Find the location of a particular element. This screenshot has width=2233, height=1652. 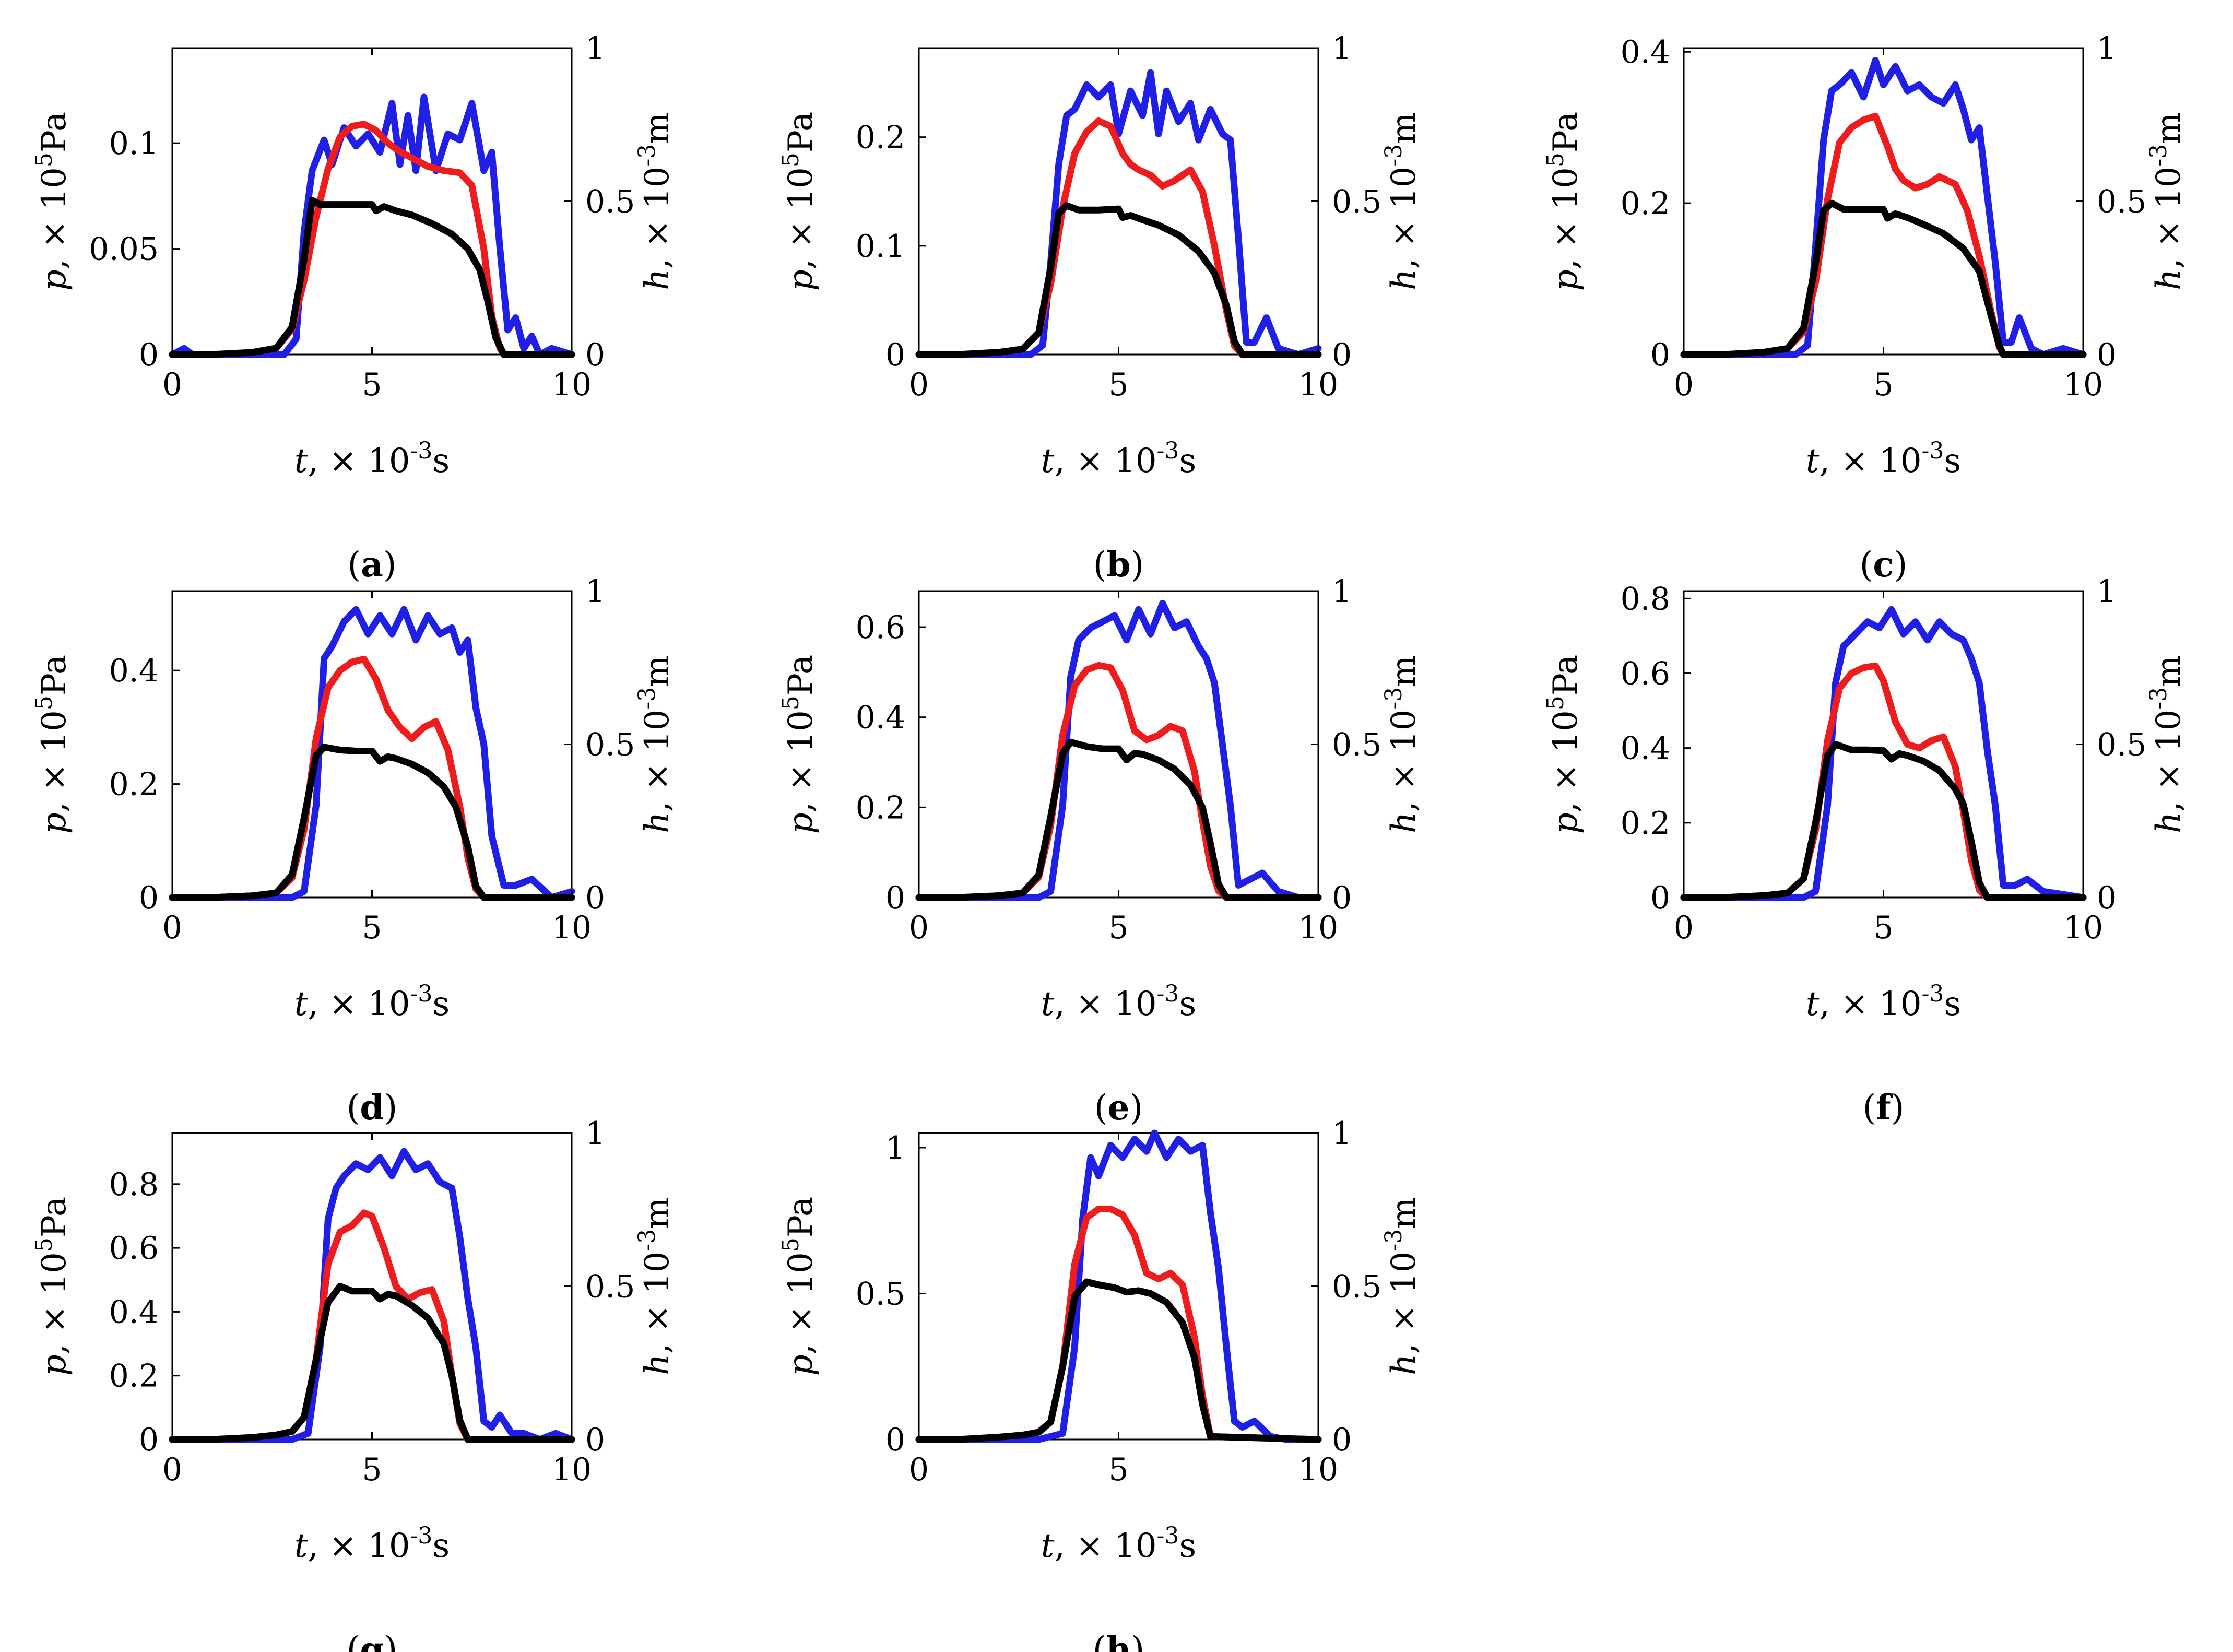

panel-caption: (a) is located at coordinates (371, 564).